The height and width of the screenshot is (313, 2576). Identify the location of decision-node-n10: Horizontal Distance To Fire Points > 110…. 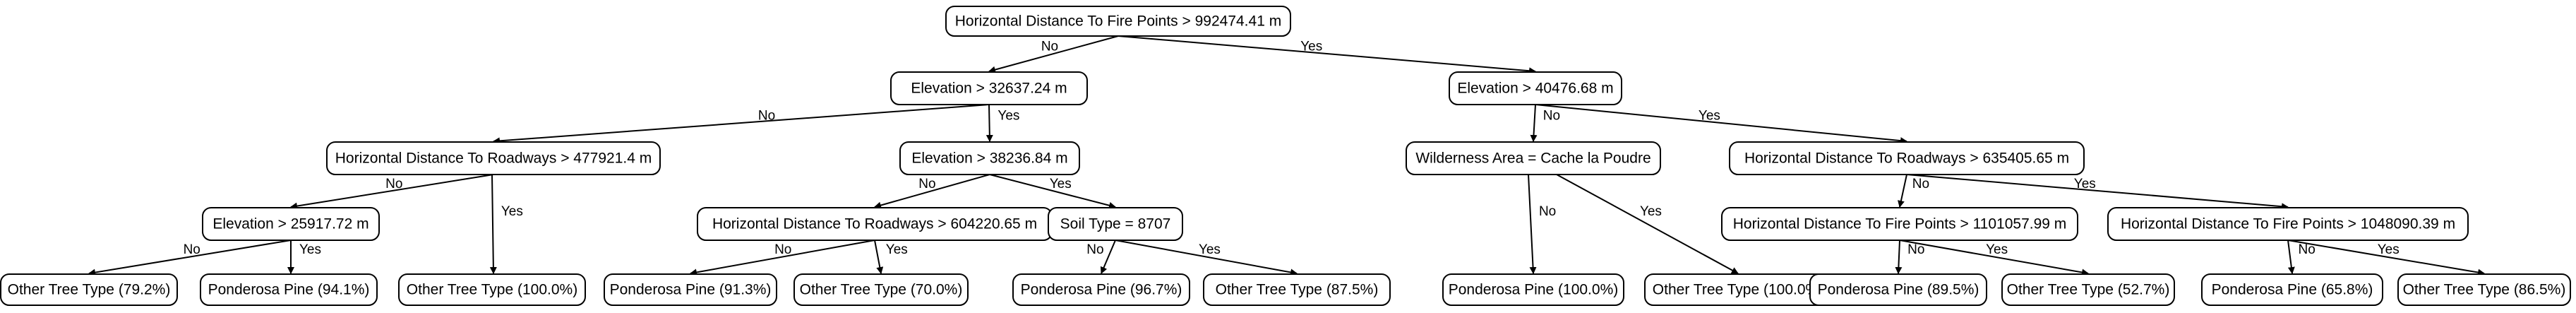
(1899, 224).